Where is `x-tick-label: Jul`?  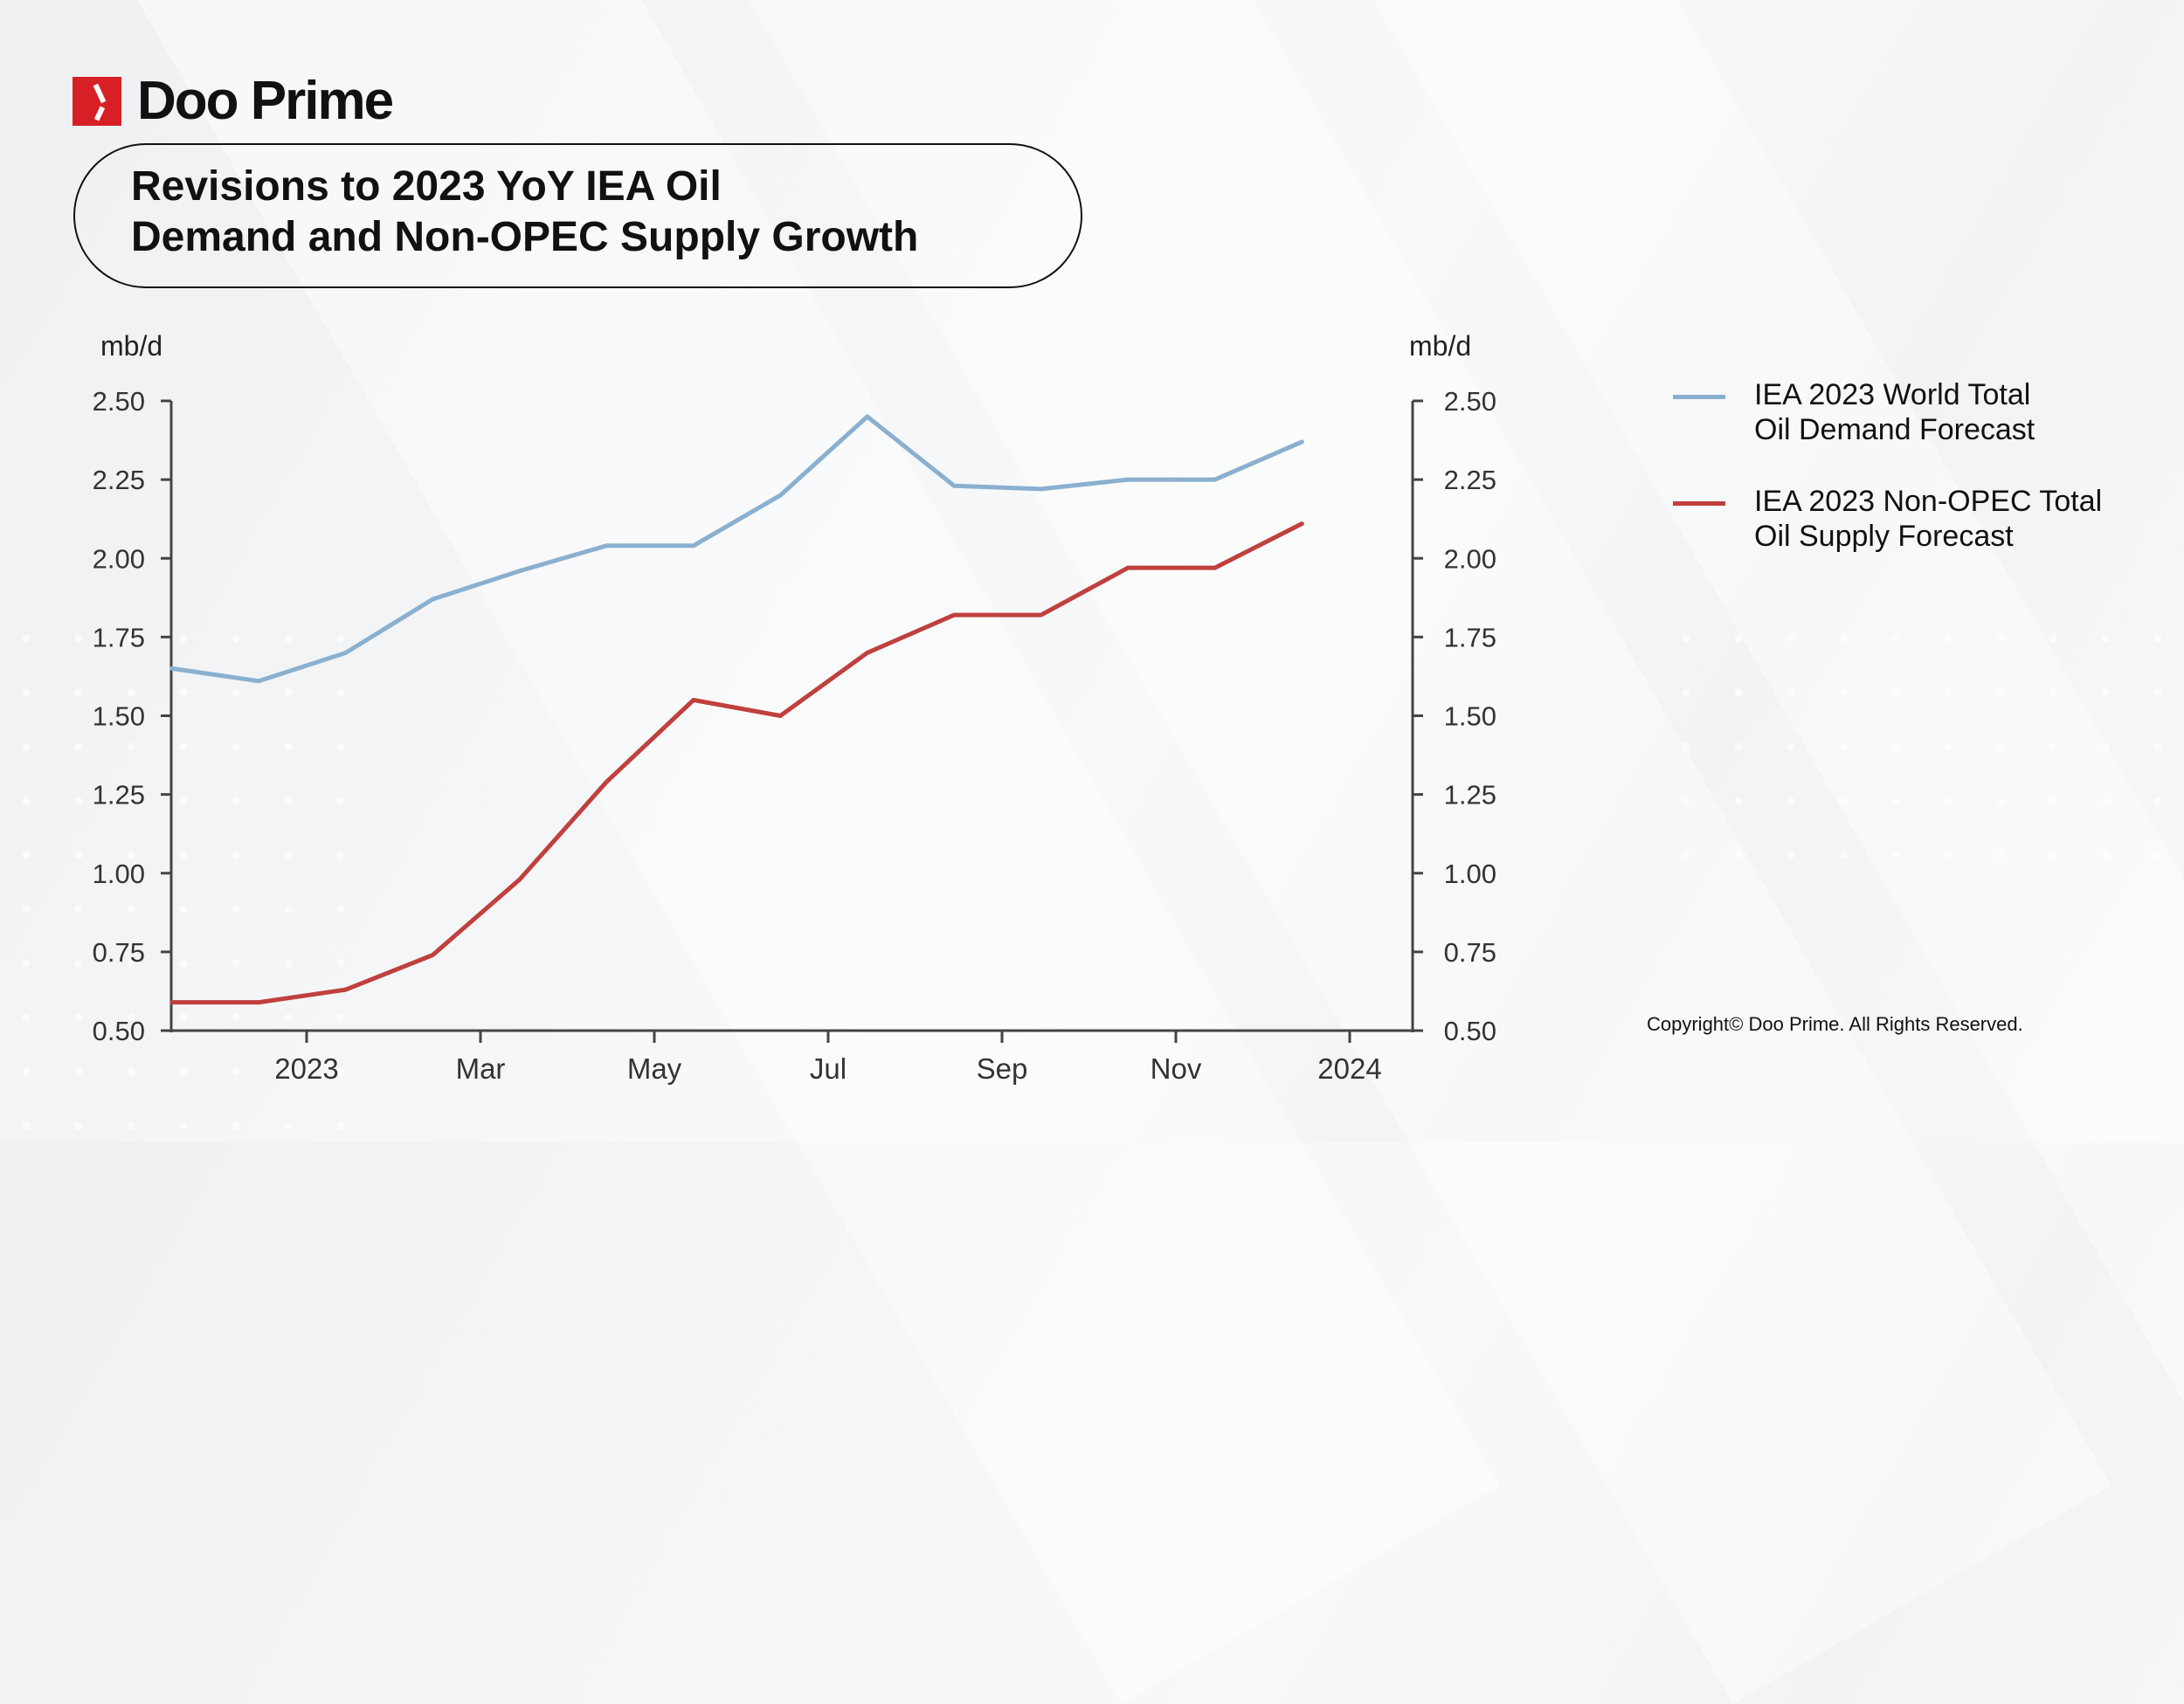 x-tick-label: Jul is located at coordinates (828, 1068).